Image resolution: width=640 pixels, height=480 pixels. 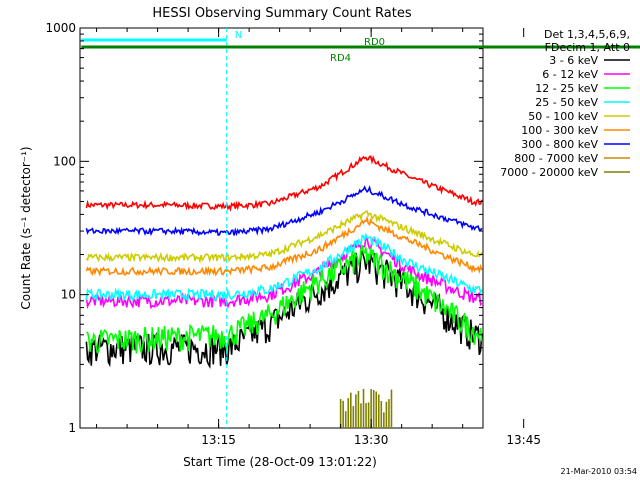 I want to click on legend-label: 50 - 100 keV, so click(x=563, y=116).